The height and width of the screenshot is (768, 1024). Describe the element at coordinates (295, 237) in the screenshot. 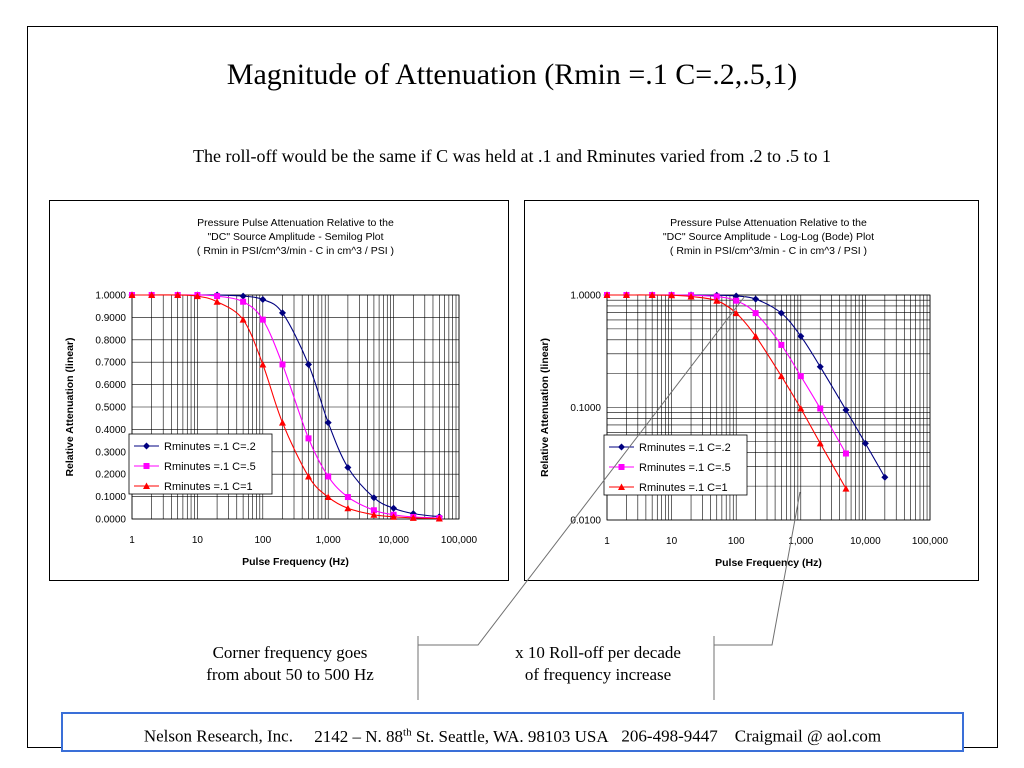

I see `chart-title-line: "DC" Source Amplitude - Semilog Plot` at that location.